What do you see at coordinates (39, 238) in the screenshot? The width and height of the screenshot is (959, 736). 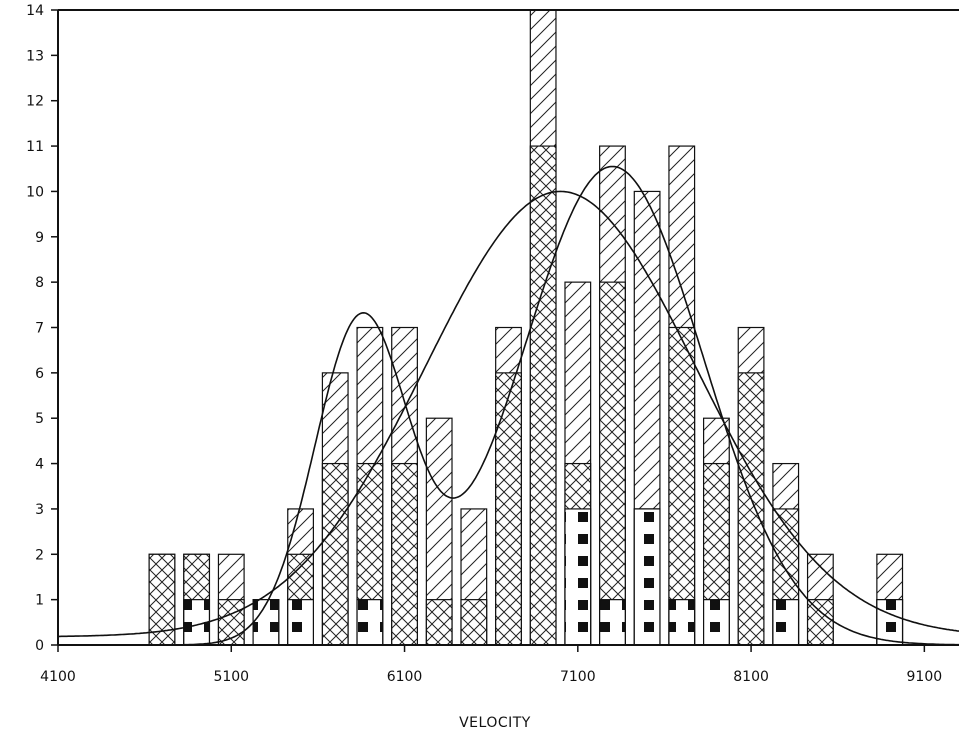 I see `y-tick-label: 9` at bounding box center [39, 238].